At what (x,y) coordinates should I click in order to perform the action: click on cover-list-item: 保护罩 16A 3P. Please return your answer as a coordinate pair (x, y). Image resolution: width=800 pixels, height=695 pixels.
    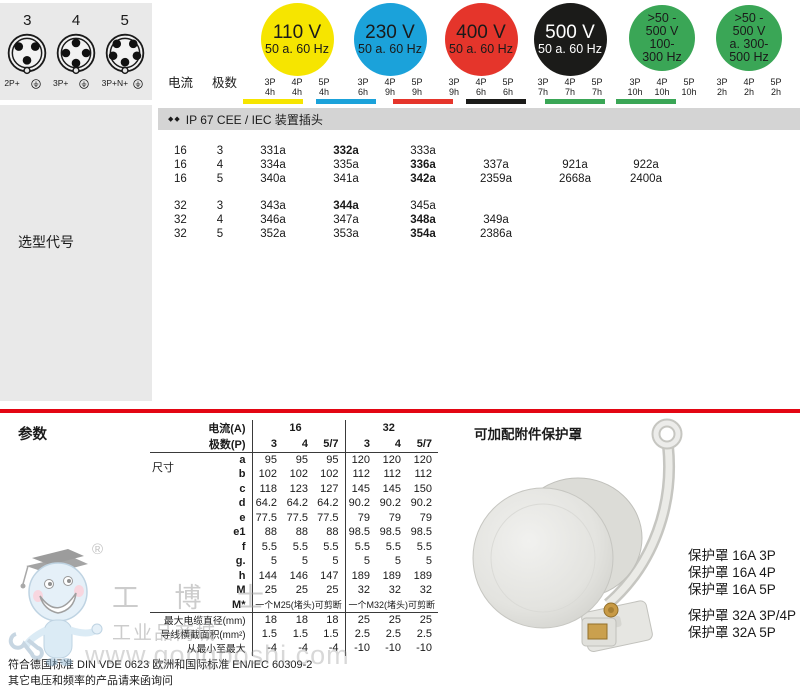
    Looking at the image, I should click on (732, 555).